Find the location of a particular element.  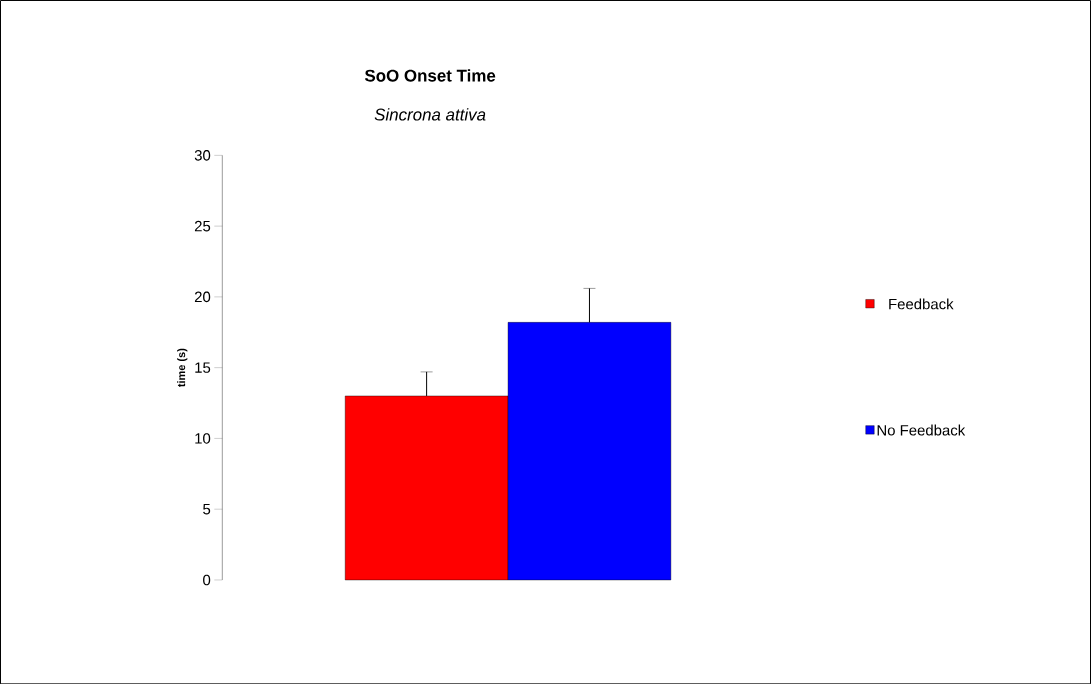

chart-subtitle: Sincrona attiva is located at coordinates (430, 114).